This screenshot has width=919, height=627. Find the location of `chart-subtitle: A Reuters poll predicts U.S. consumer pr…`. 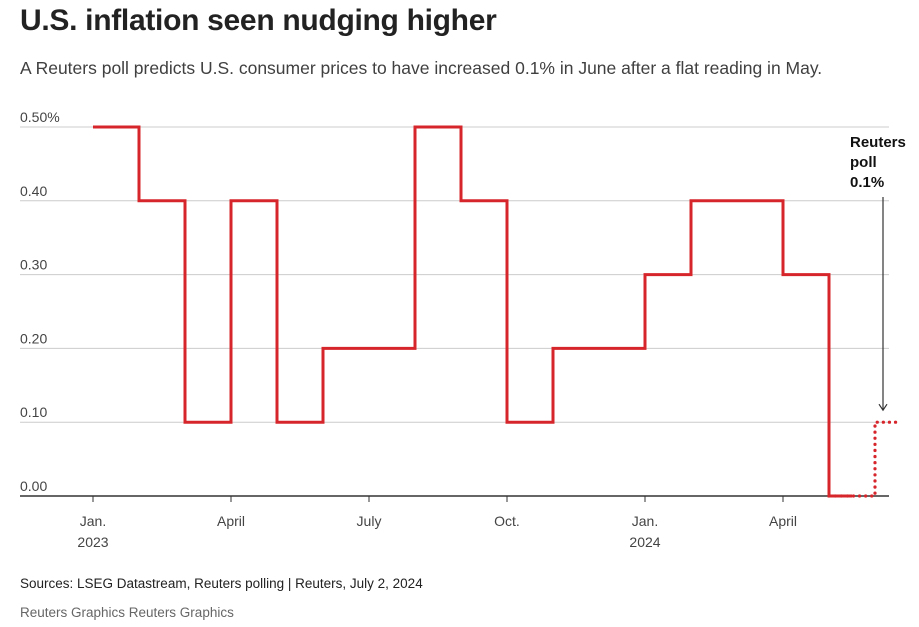

chart-subtitle: A Reuters poll predicts U.S. consumer pr… is located at coordinates (421, 68).